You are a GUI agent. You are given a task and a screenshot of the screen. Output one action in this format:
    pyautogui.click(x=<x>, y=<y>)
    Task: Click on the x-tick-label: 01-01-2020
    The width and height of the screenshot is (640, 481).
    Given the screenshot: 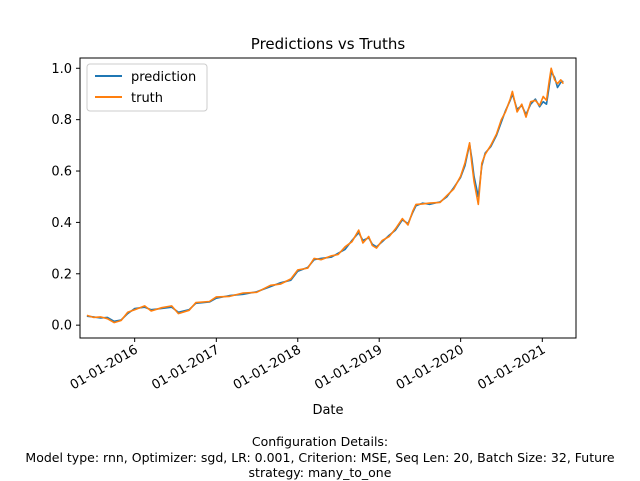 What is the action you would take?
    pyautogui.click(x=430, y=367)
    